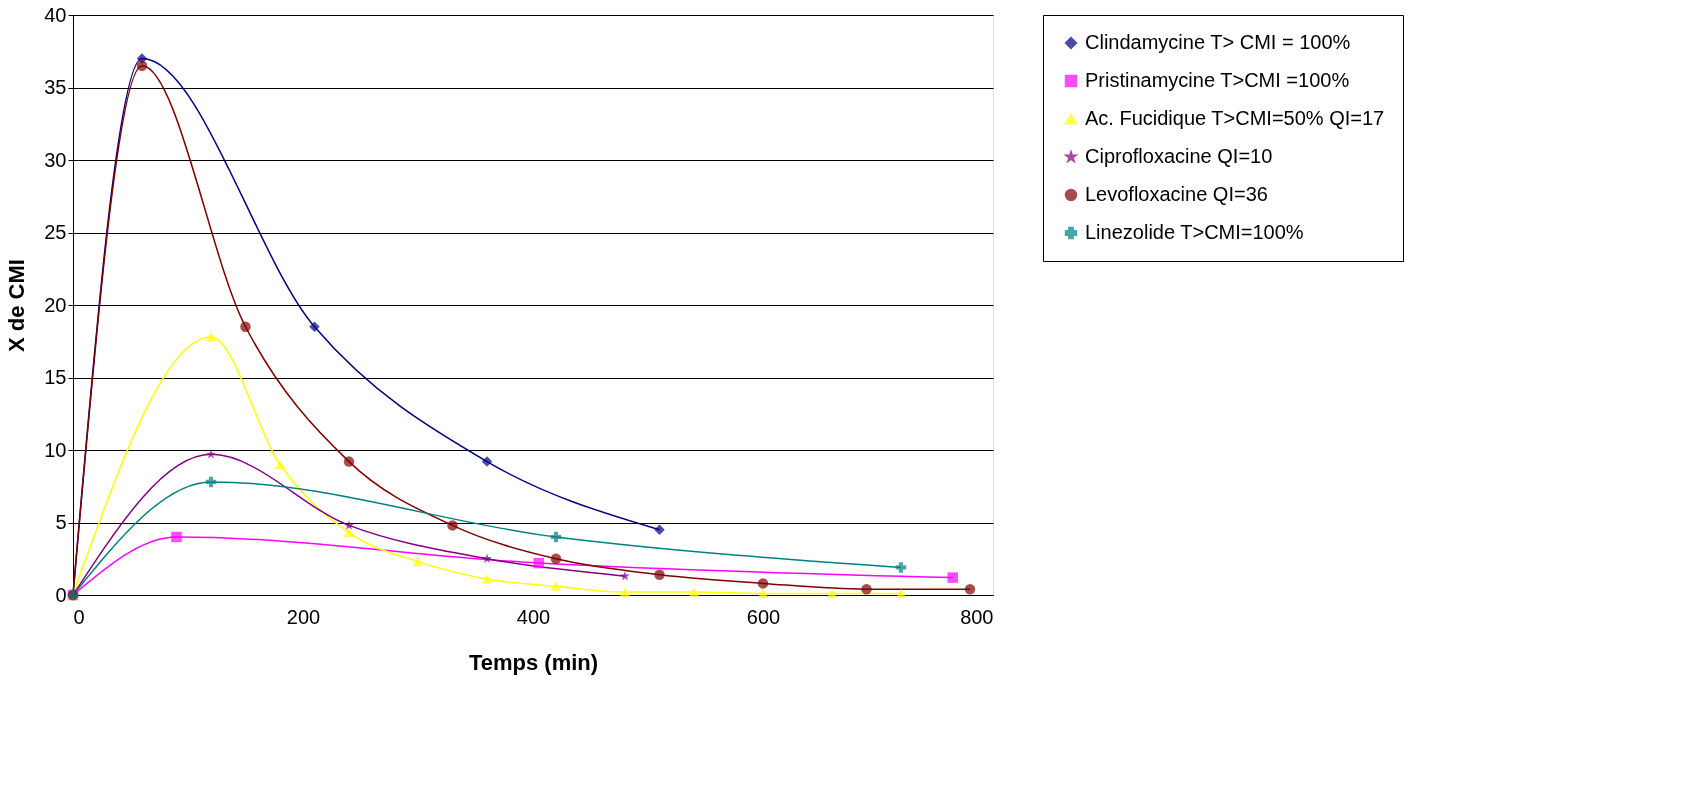 This screenshot has width=1694, height=802. I want to click on x-tick-label: 0, so click(79, 616).